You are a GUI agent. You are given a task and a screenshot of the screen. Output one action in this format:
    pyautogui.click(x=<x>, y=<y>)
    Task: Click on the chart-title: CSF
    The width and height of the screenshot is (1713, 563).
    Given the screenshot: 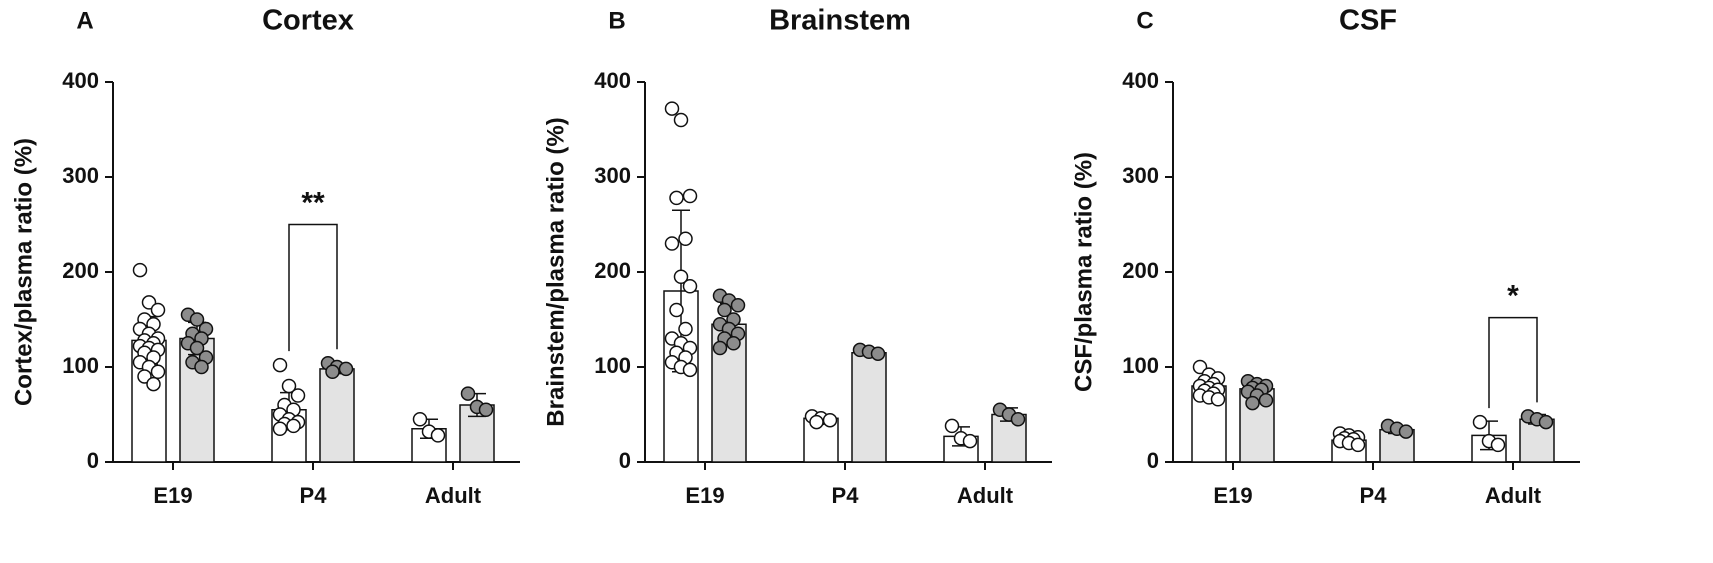 What is the action you would take?
    pyautogui.click(x=1368, y=21)
    